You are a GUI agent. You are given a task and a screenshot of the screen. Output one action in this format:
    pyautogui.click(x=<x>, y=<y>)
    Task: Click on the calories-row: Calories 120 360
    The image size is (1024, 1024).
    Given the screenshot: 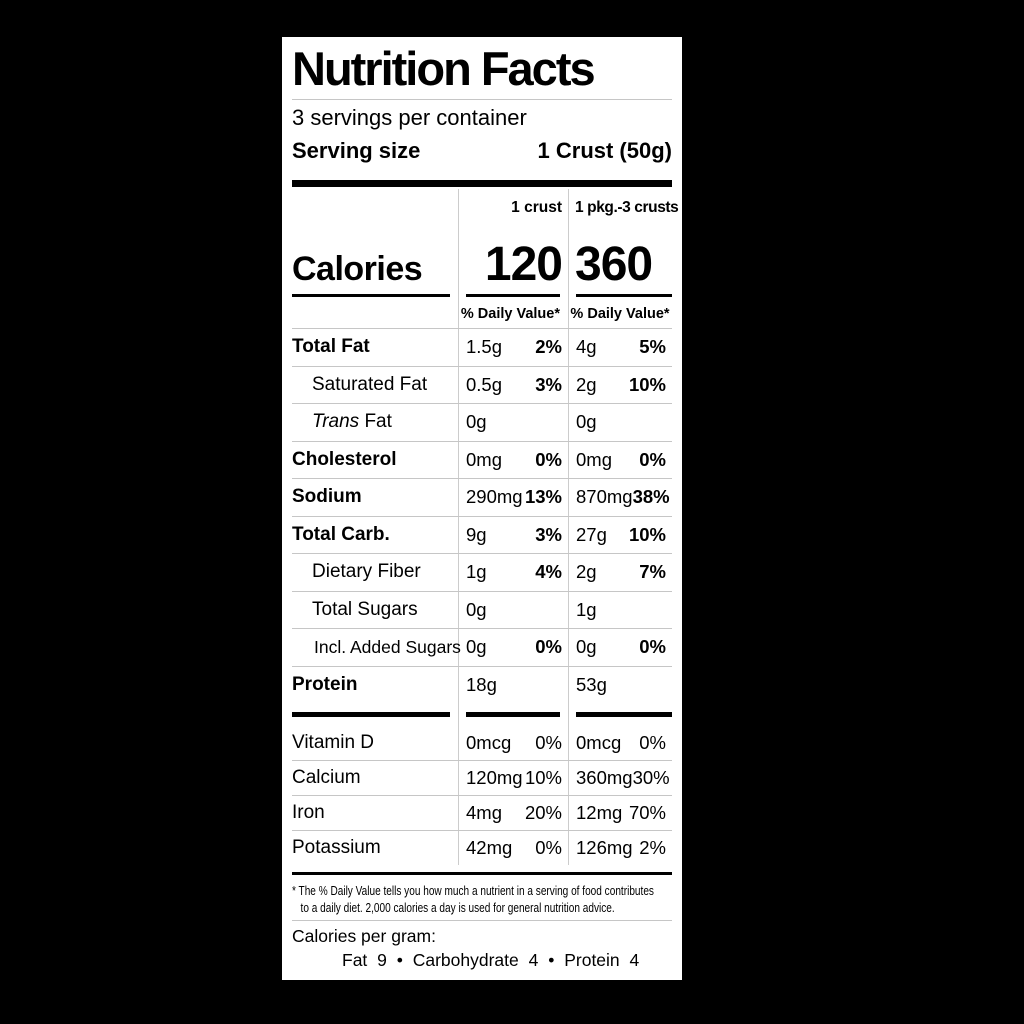 What is the action you would take?
    pyautogui.click(x=482, y=254)
    